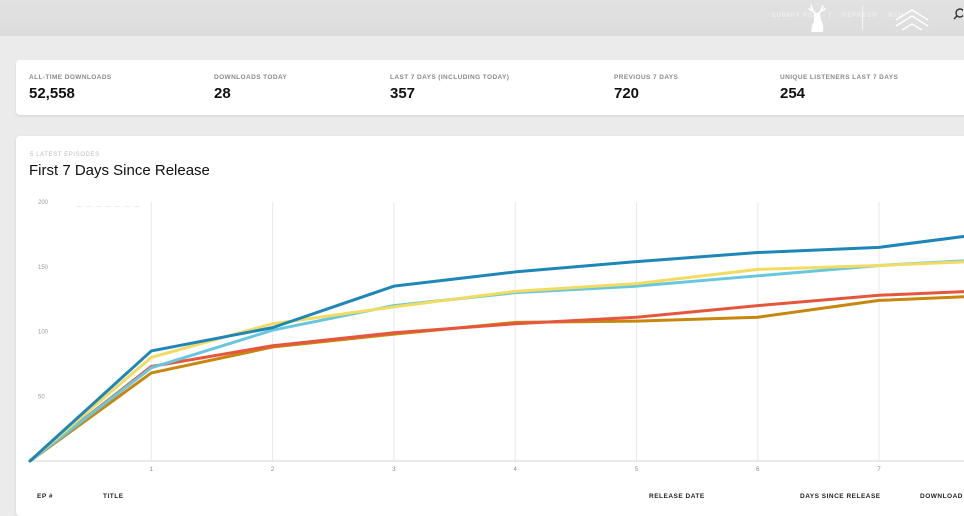  What do you see at coordinates (795, 16) in the screenshot?
I see `header-link-submit: SUBMIT RSS` at bounding box center [795, 16].